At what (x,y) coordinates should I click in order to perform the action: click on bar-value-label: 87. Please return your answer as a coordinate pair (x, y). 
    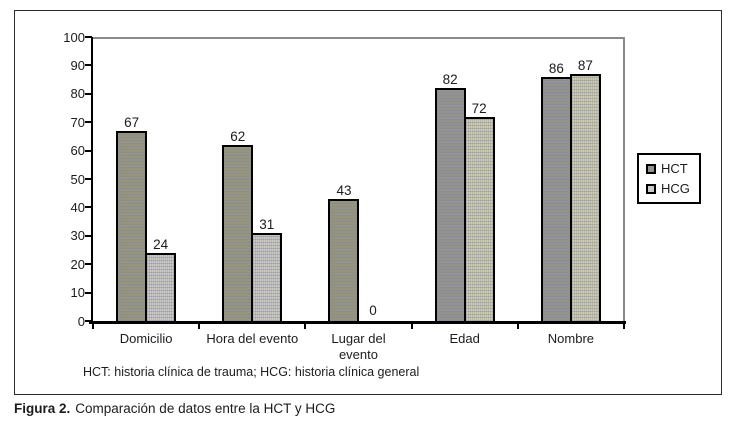
    Looking at the image, I should click on (585, 65).